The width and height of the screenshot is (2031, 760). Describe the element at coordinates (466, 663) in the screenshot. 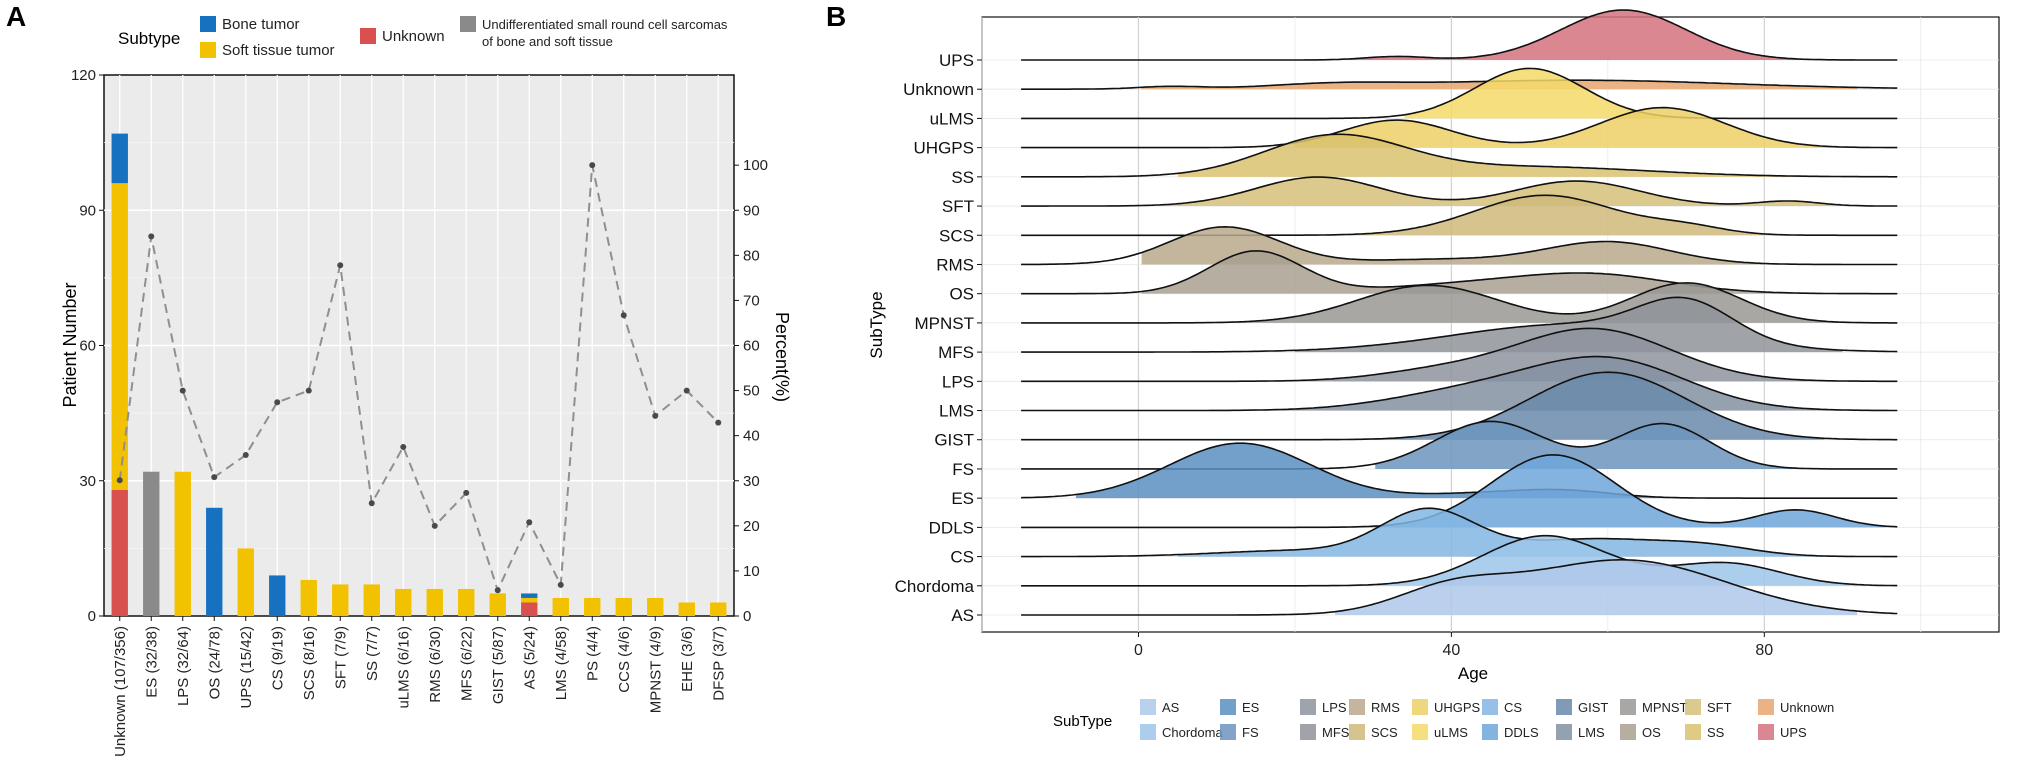

I see `x-tick-label-mfs-6-22: MFS (6/22)` at that location.